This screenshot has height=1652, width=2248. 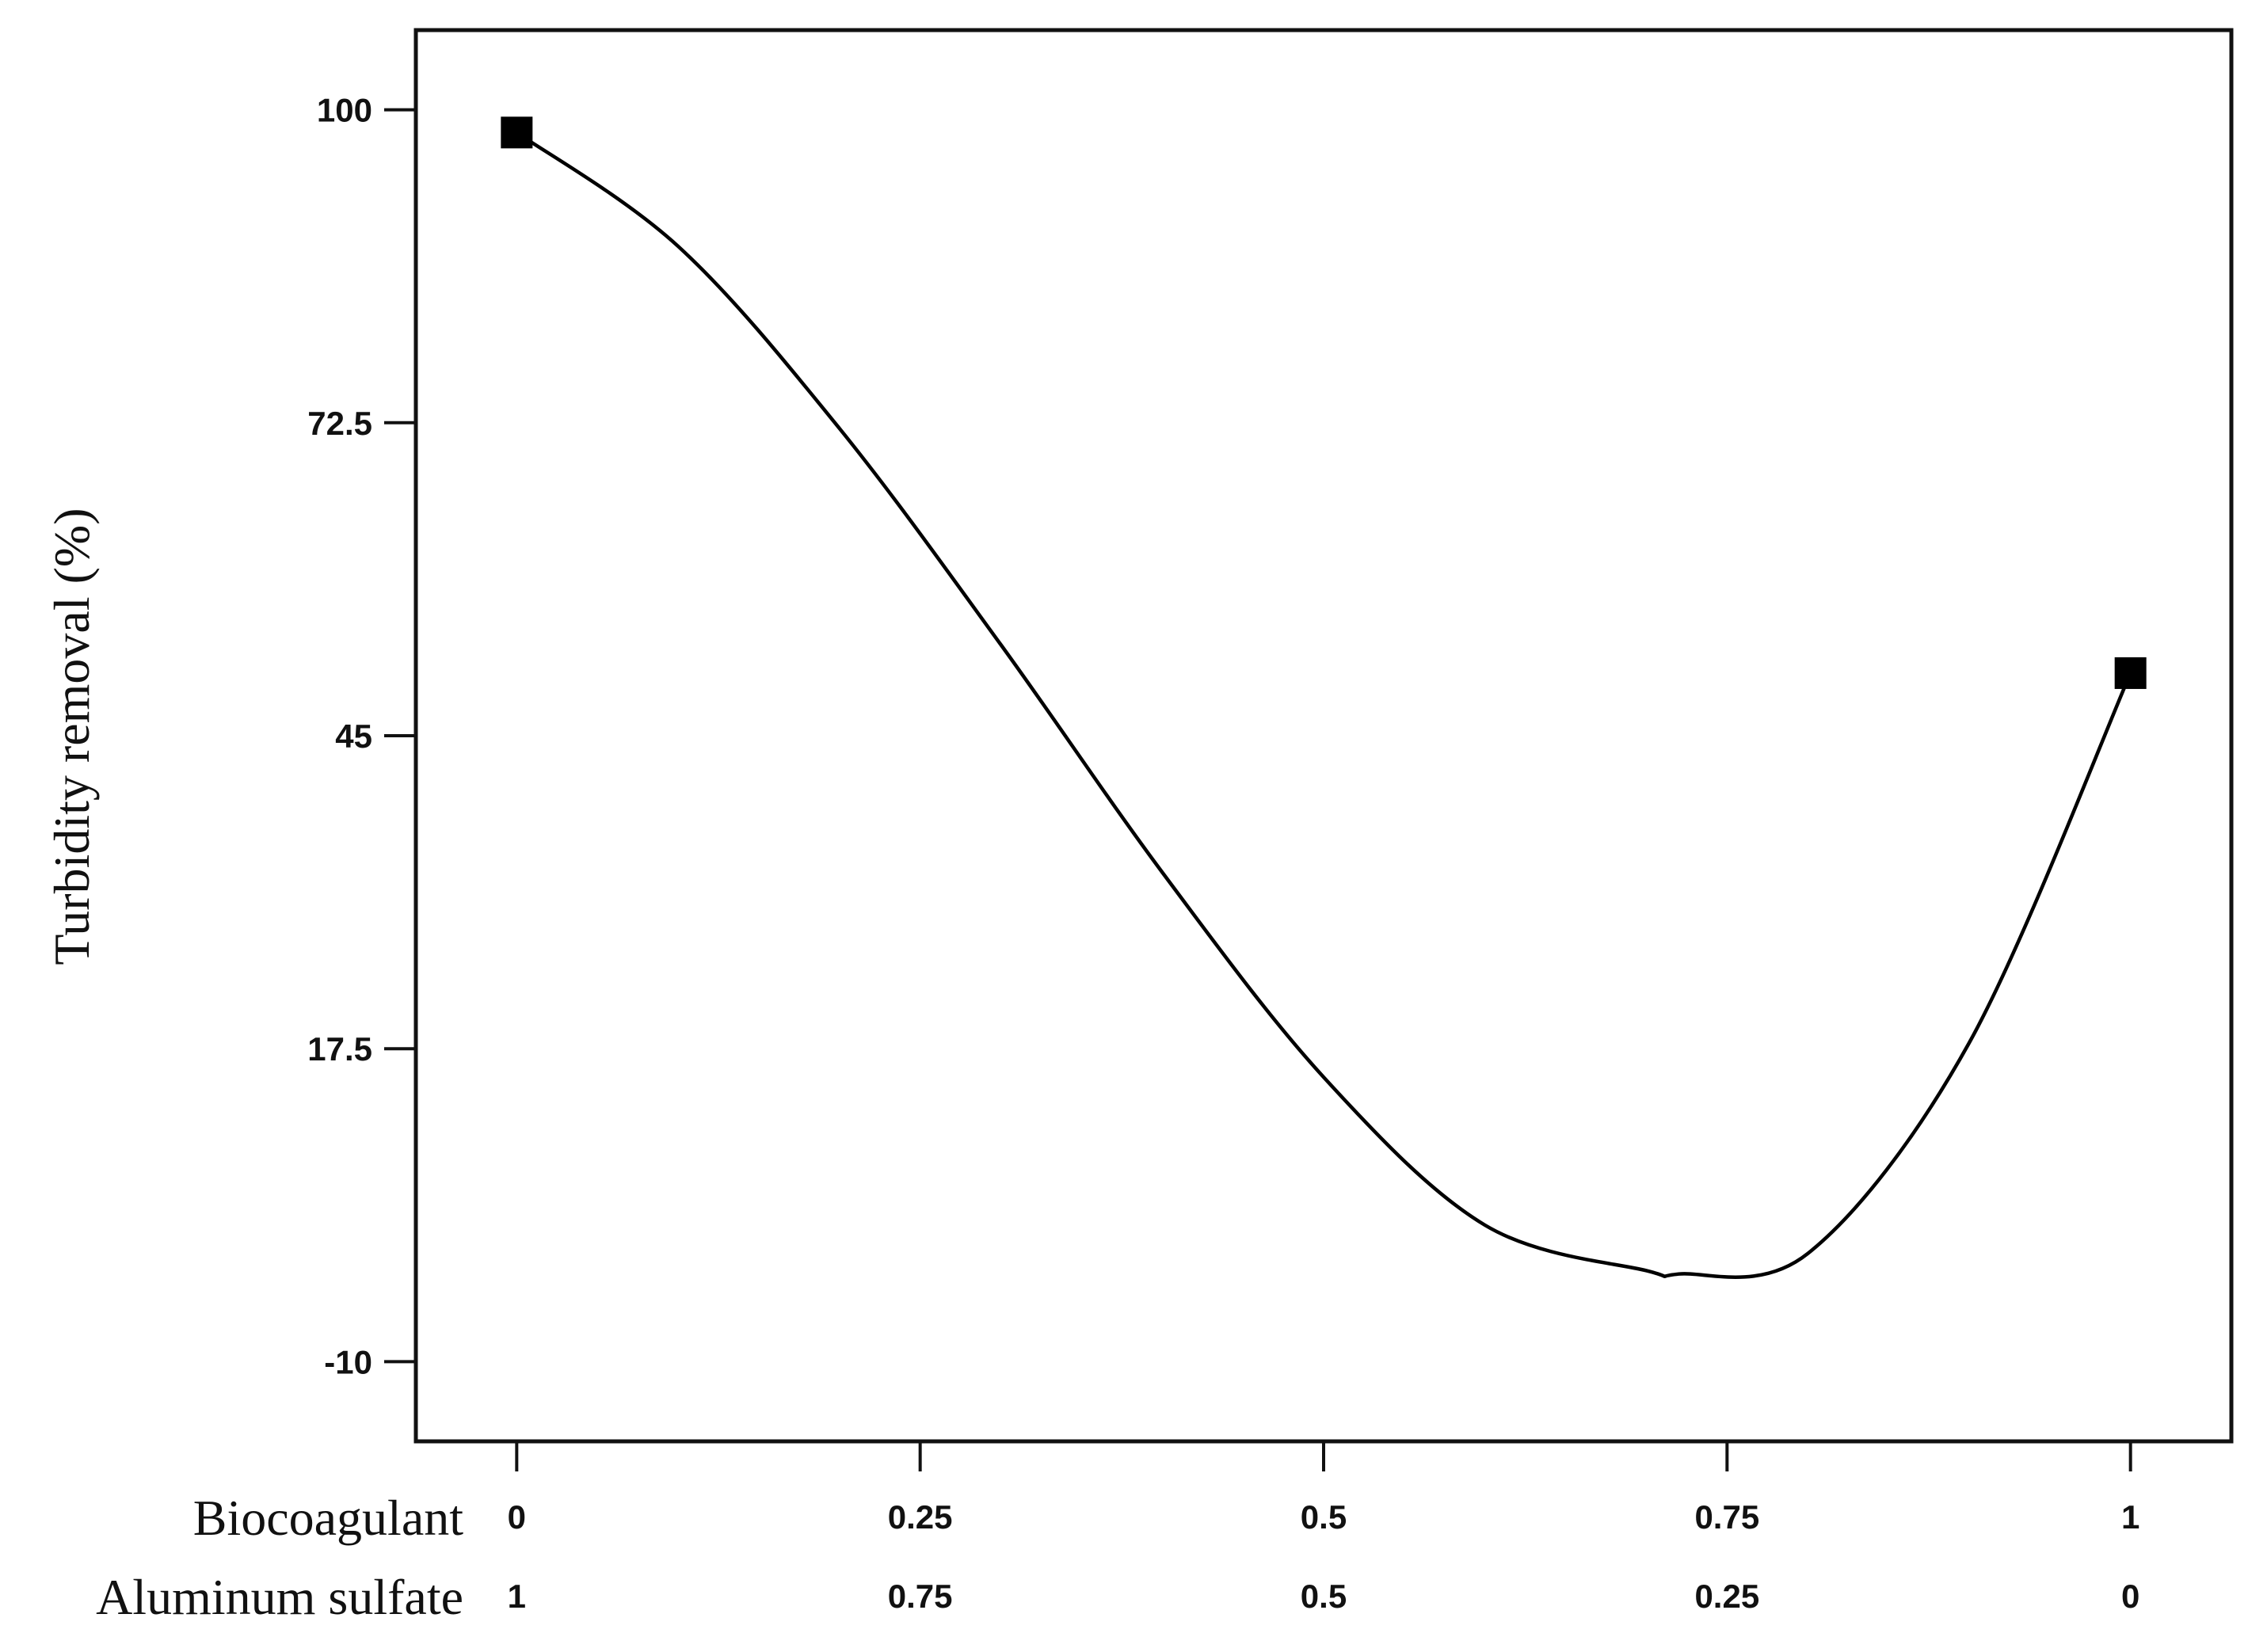 What do you see at coordinates (339, 423) in the screenshot?
I see `y-tick-label: 72.5` at bounding box center [339, 423].